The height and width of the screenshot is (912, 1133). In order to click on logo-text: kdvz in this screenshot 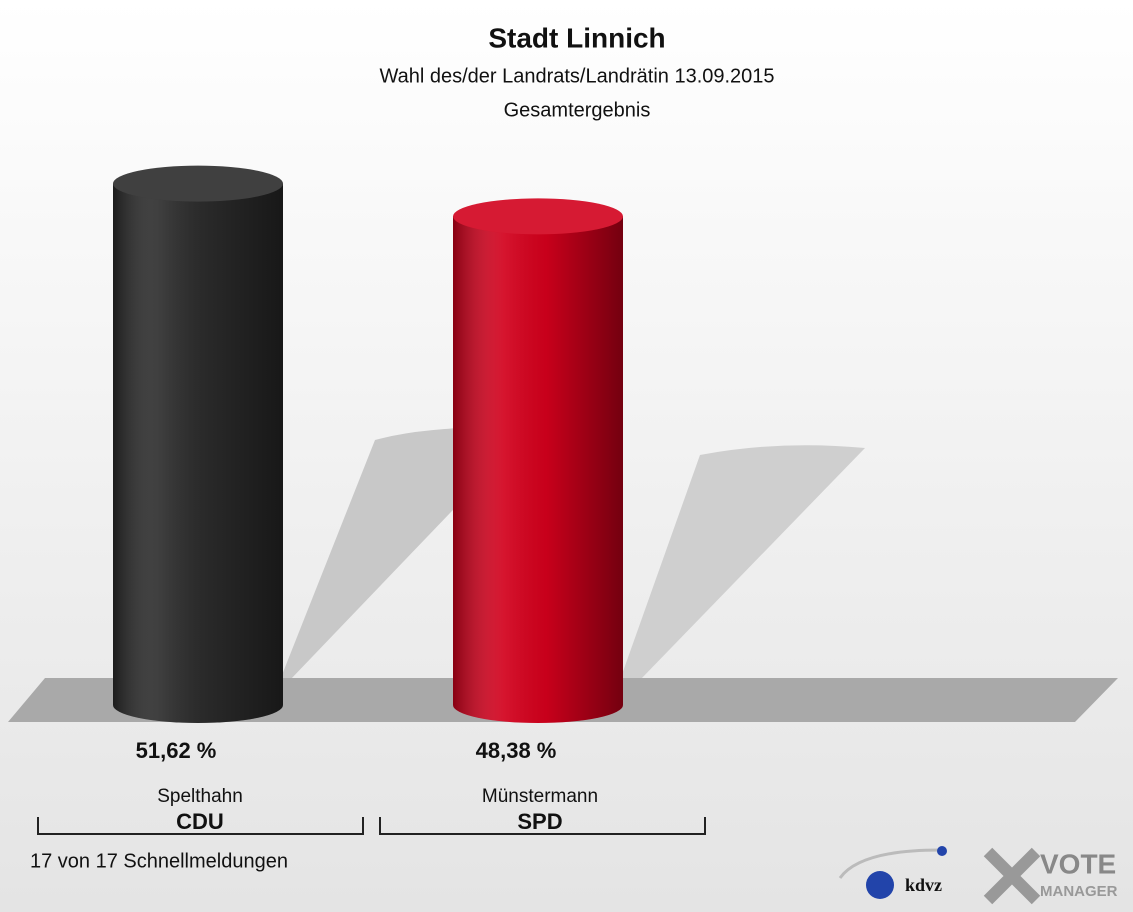, I will do `click(923, 885)`.